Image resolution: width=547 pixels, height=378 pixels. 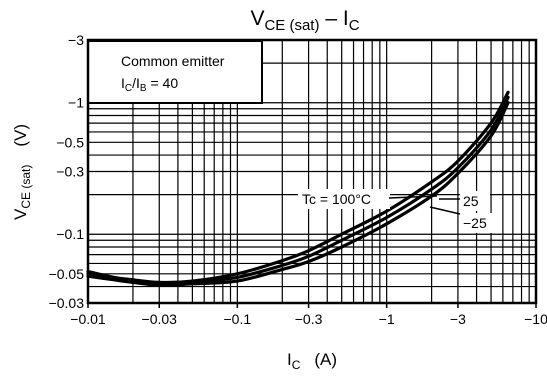 What do you see at coordinates (88, 319) in the screenshot?
I see `x-tick-label: −0.01` at bounding box center [88, 319].